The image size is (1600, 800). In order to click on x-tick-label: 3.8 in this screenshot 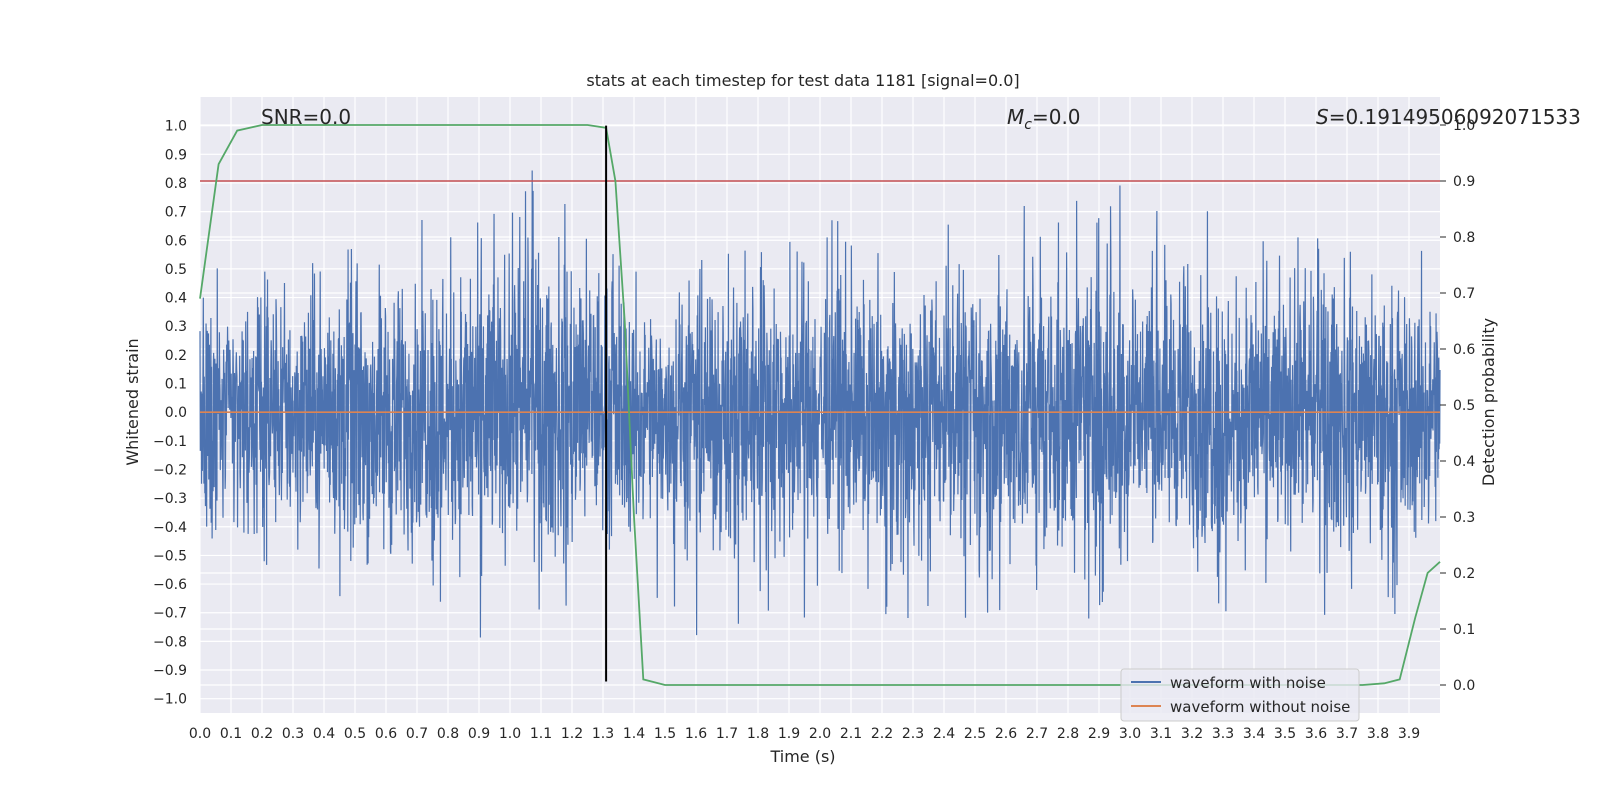, I will do `click(1378, 734)`.